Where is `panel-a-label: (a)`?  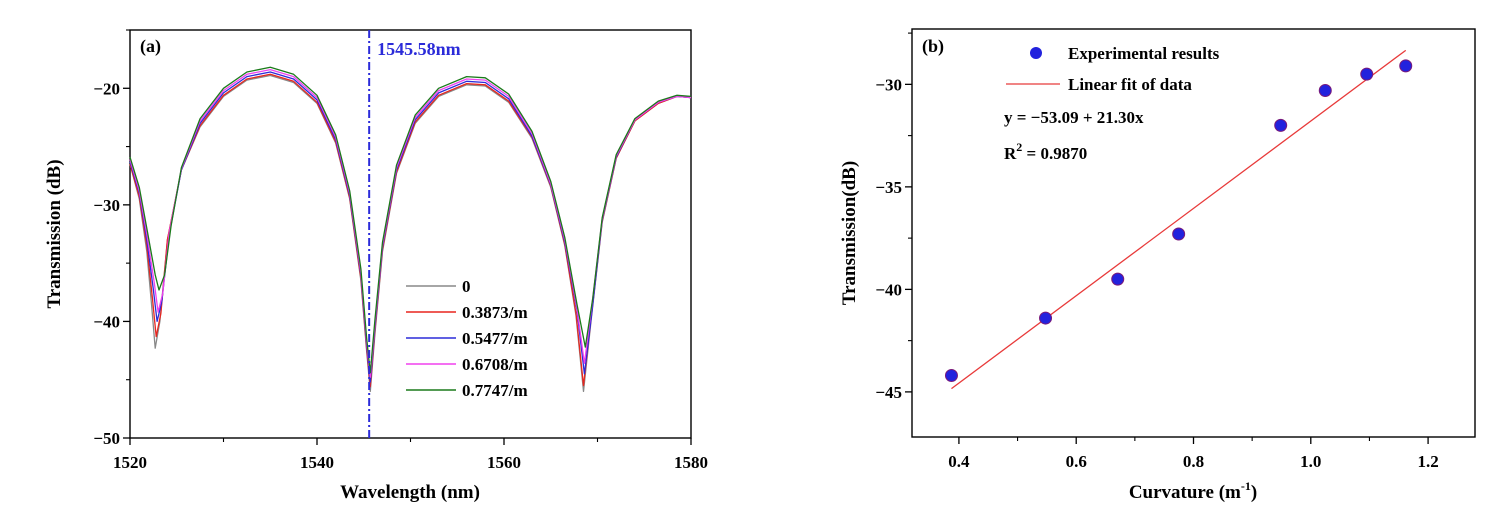
panel-a-label: (a) is located at coordinates (150, 46).